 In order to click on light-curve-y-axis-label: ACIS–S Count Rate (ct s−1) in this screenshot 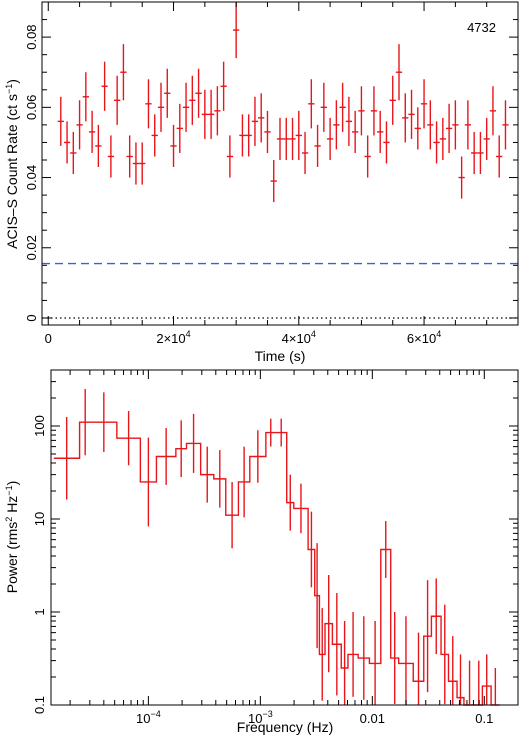, I will do `click(12, 164)`.